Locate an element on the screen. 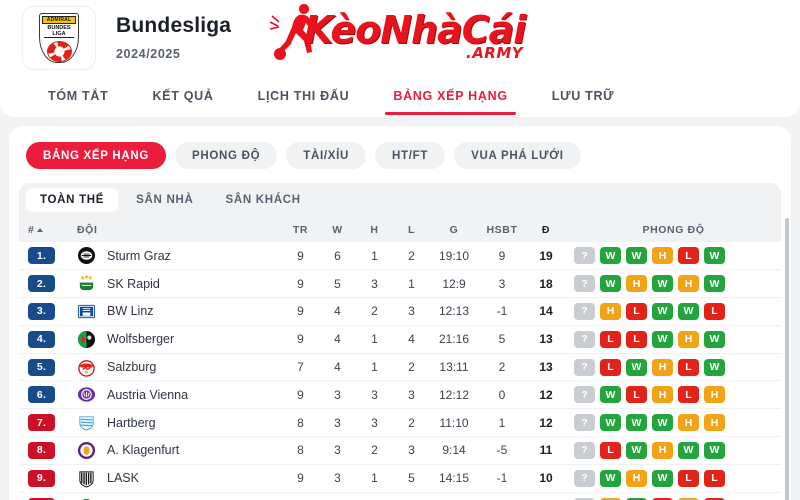 This screenshot has width=800, height=500. main-tab-0: TÓM TẮT is located at coordinates (78, 96).